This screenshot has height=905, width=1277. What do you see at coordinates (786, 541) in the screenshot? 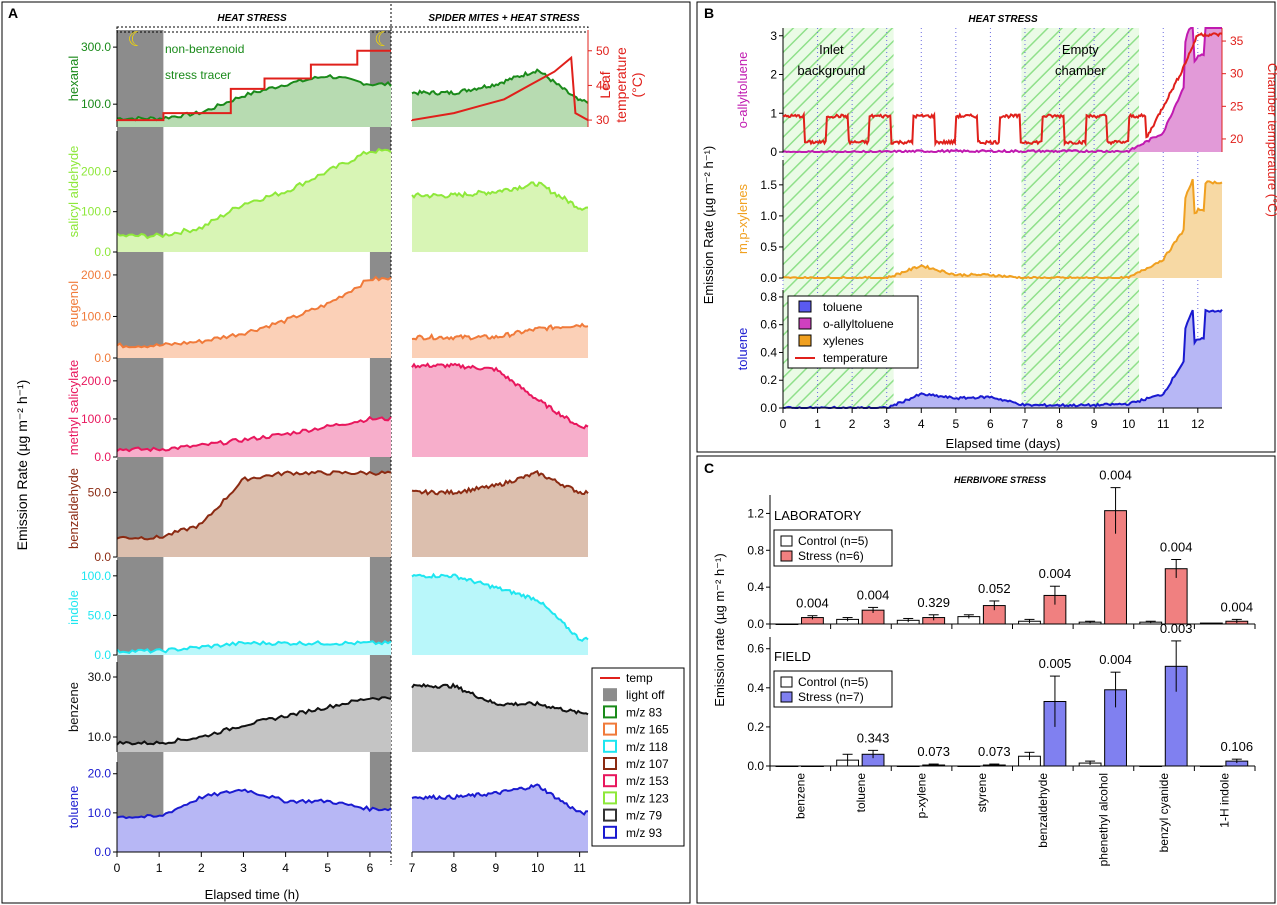
I see `legend-swatch-control` at bounding box center [786, 541].